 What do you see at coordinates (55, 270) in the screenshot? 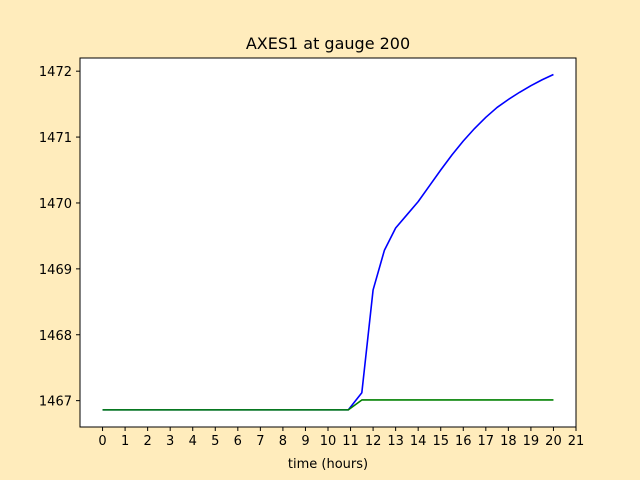
I see `y-tick-label: 1469` at bounding box center [55, 270].